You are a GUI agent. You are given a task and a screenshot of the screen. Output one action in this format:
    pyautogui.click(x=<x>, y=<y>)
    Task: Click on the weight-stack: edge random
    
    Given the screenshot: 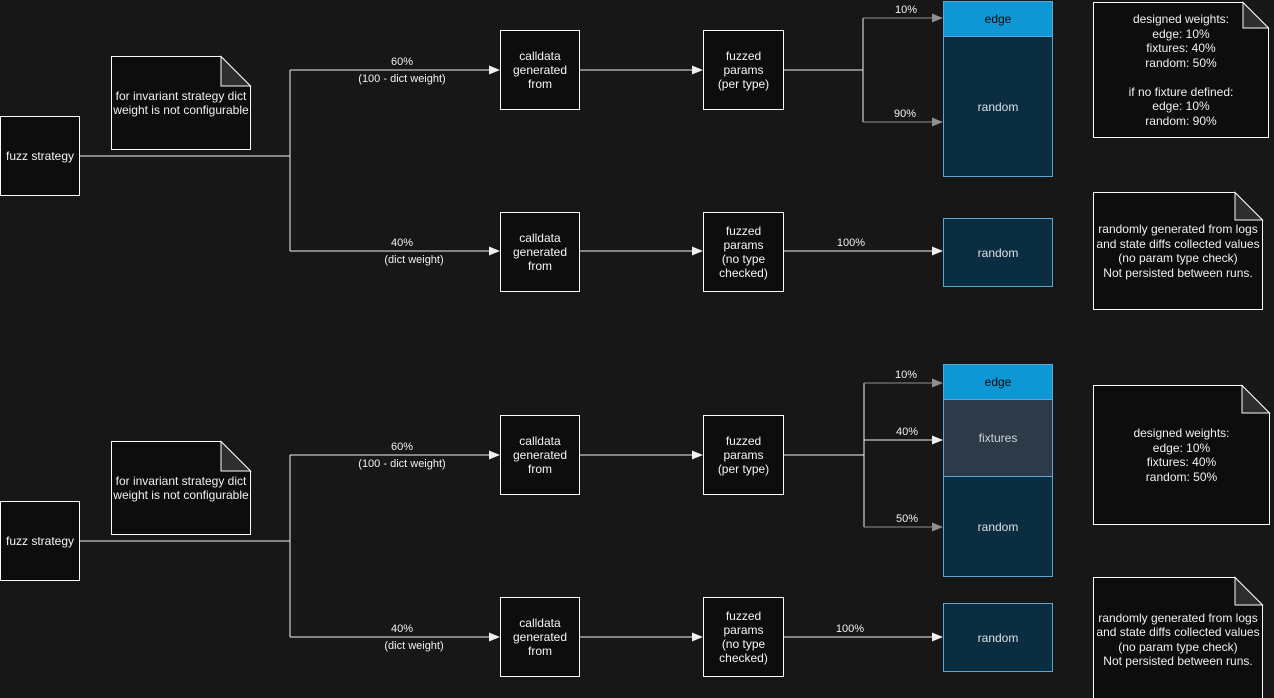 What is the action you would take?
    pyautogui.click(x=998, y=89)
    